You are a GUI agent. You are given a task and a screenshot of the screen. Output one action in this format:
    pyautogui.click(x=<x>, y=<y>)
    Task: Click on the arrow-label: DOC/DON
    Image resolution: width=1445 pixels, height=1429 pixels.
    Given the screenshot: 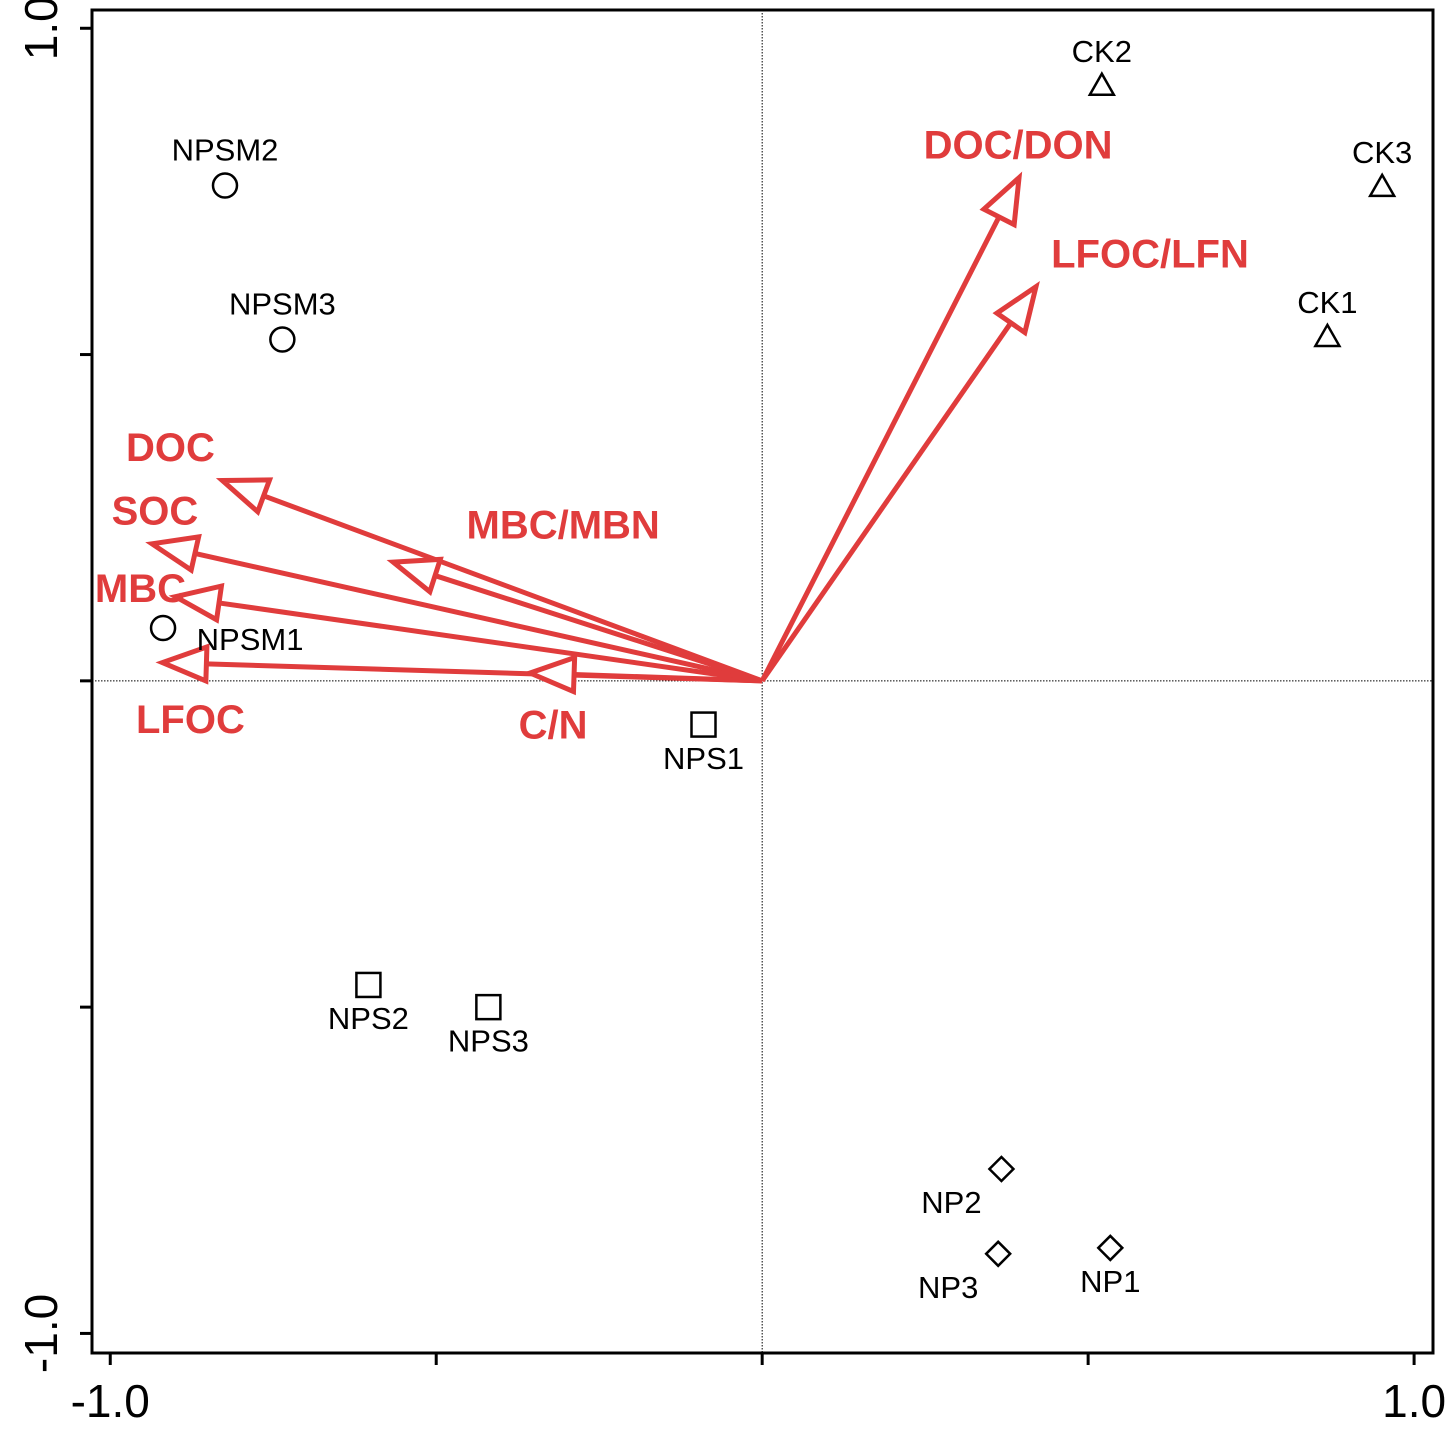 What is the action you would take?
    pyautogui.click(x=1018, y=145)
    